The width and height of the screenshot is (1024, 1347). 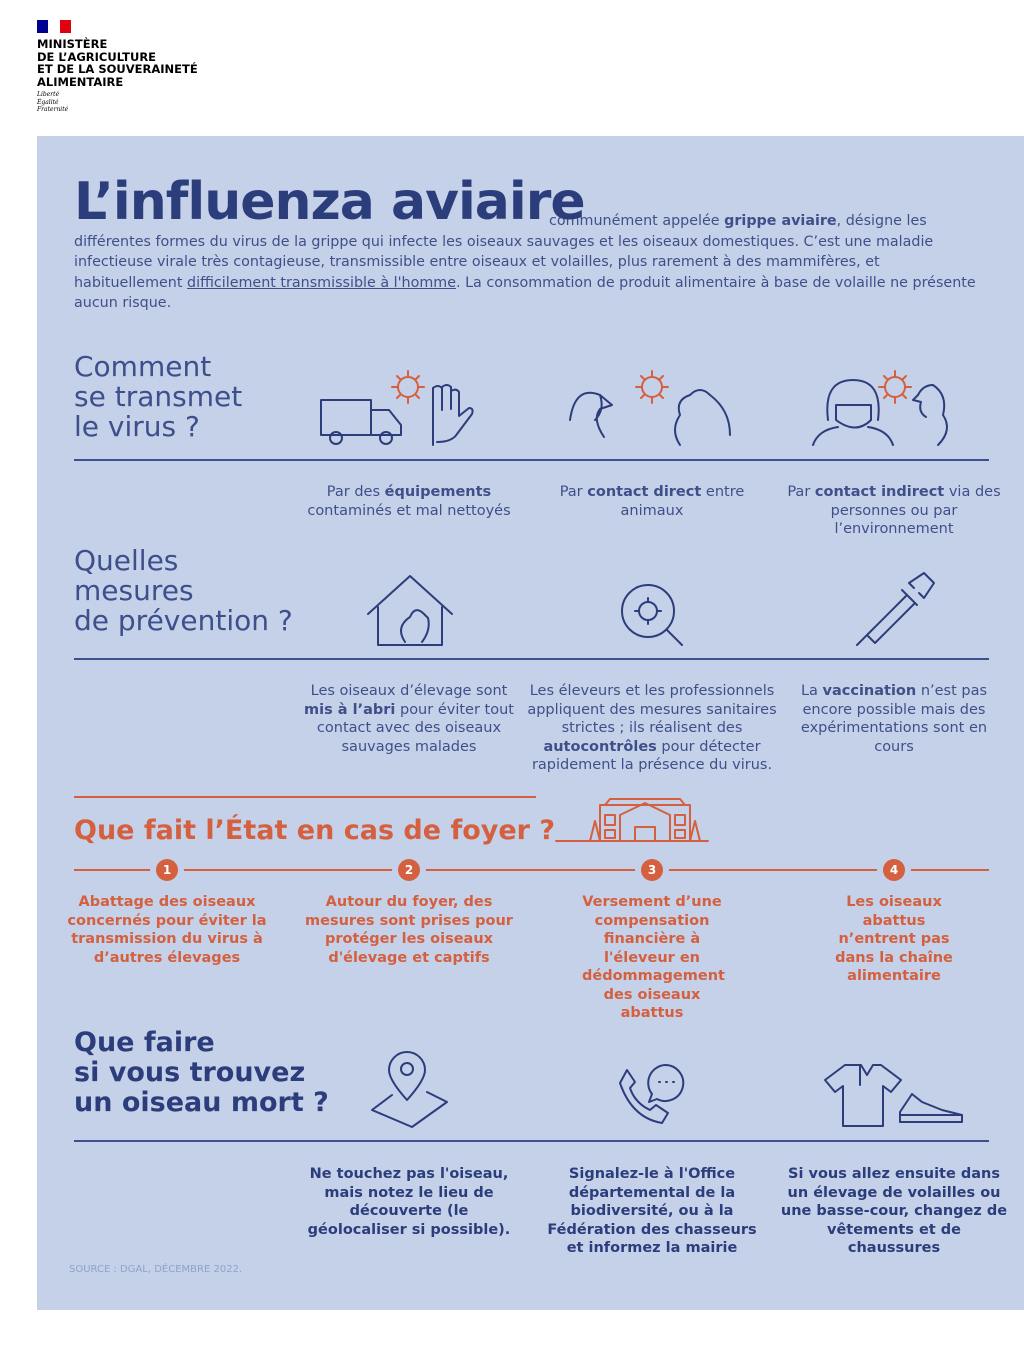 I want to click on step-number: 3, so click(x=652, y=870).